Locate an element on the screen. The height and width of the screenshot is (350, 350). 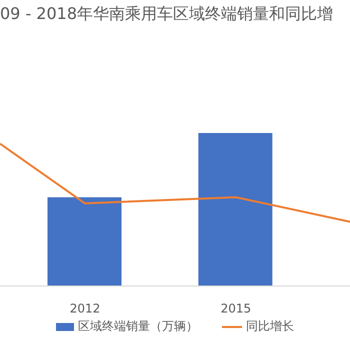
chart-title: 09 - 2018年华南乘用车区域终端销量和同比增 is located at coordinates (167, 14).